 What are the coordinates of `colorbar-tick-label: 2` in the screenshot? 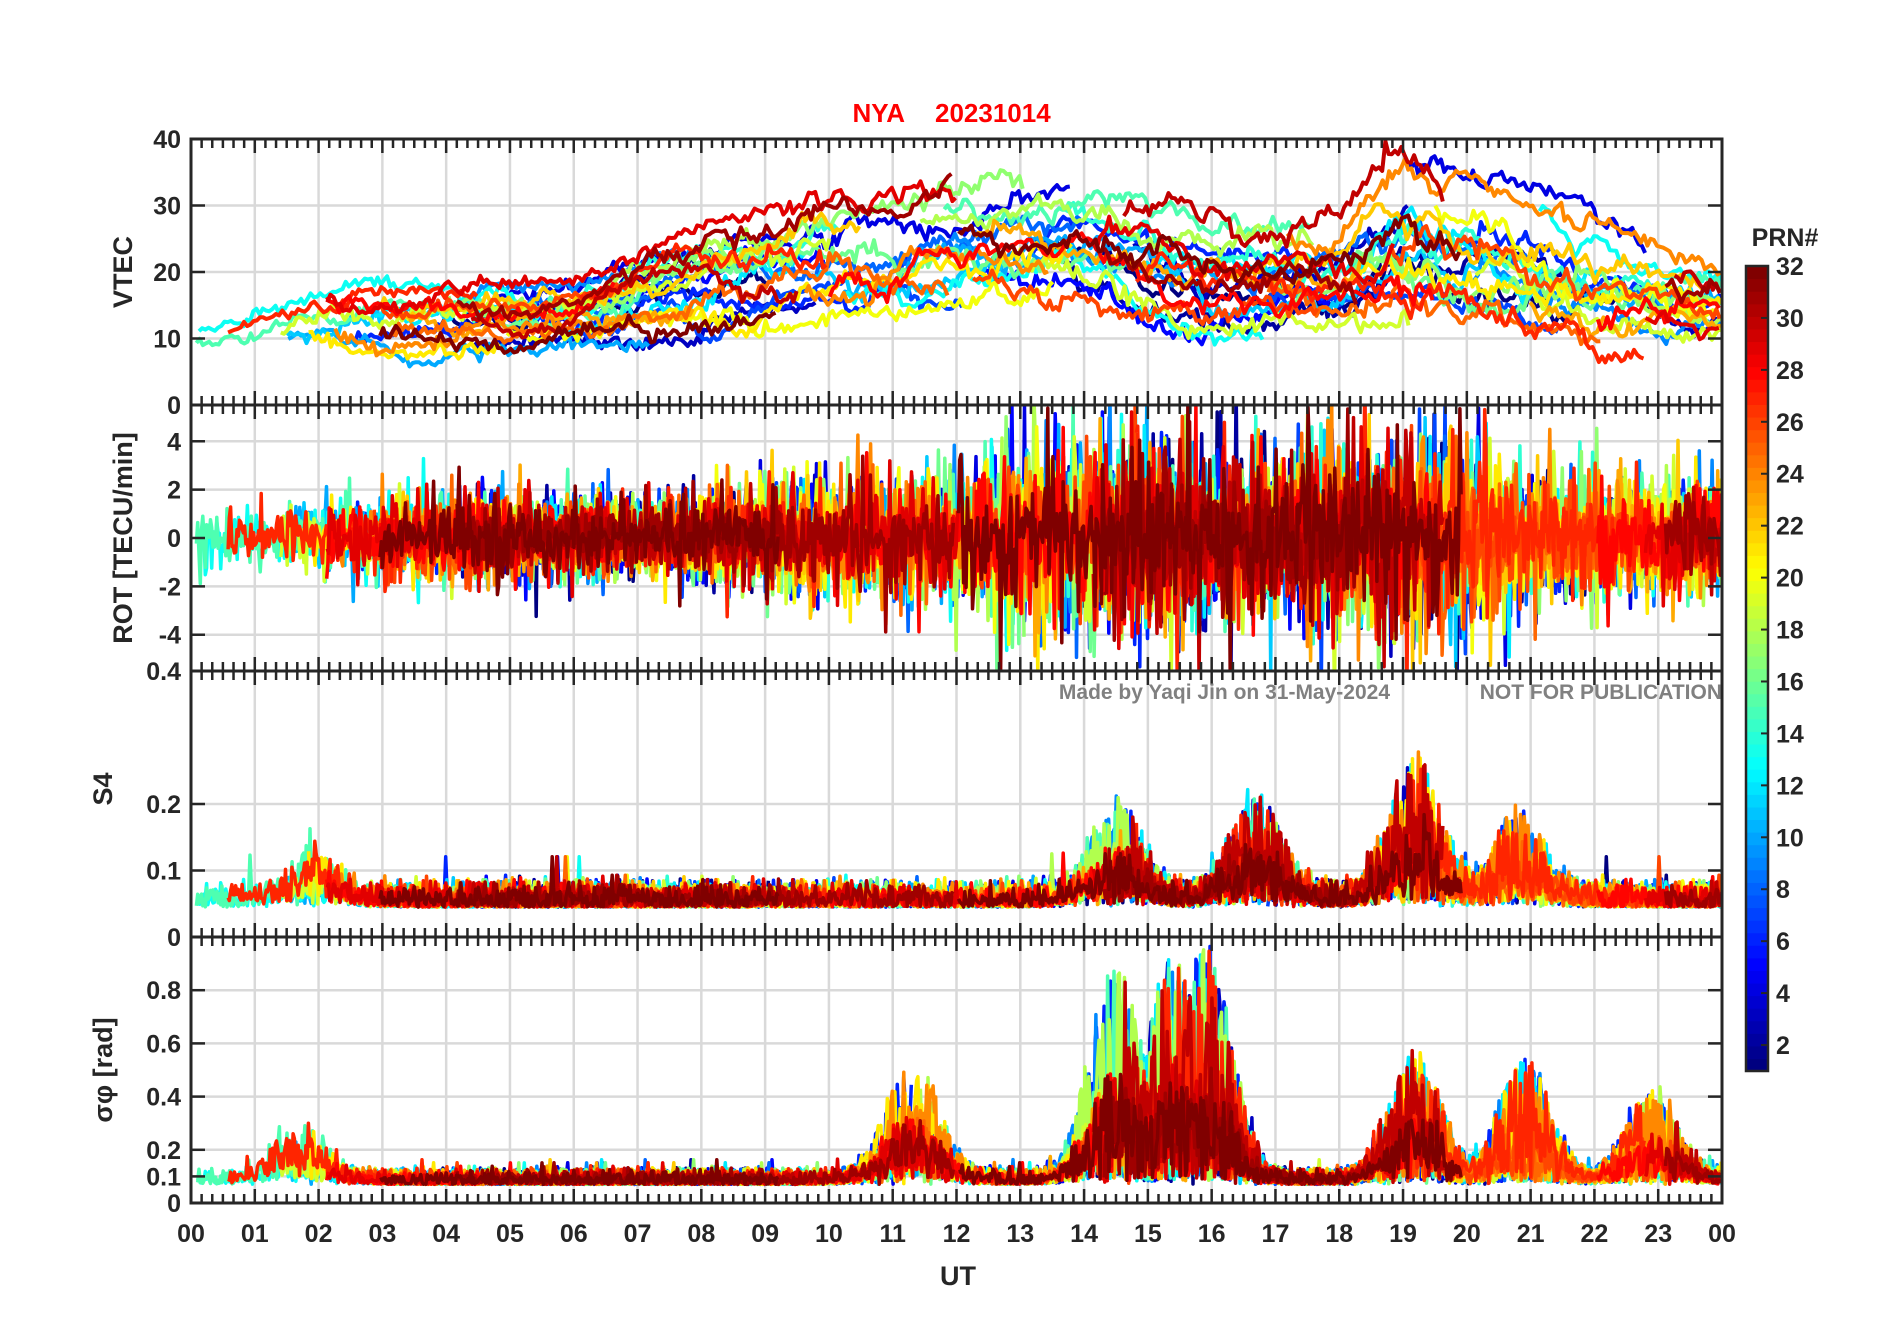 It's located at (1783, 1046).